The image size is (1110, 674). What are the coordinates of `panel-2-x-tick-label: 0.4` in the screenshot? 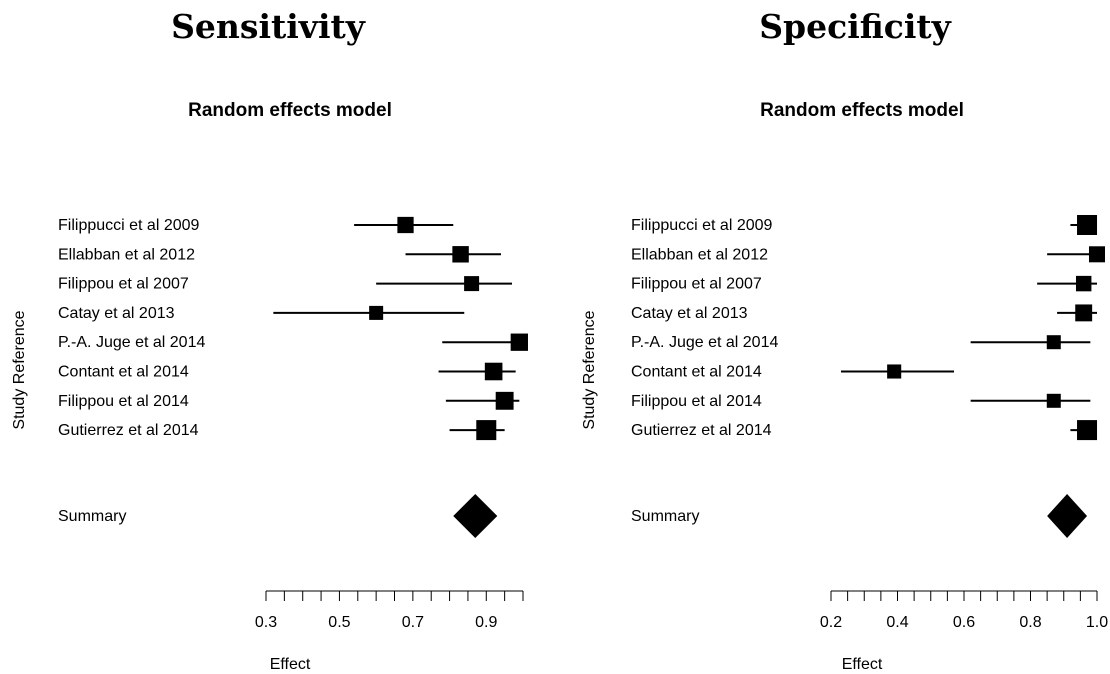 It's located at (897, 622).